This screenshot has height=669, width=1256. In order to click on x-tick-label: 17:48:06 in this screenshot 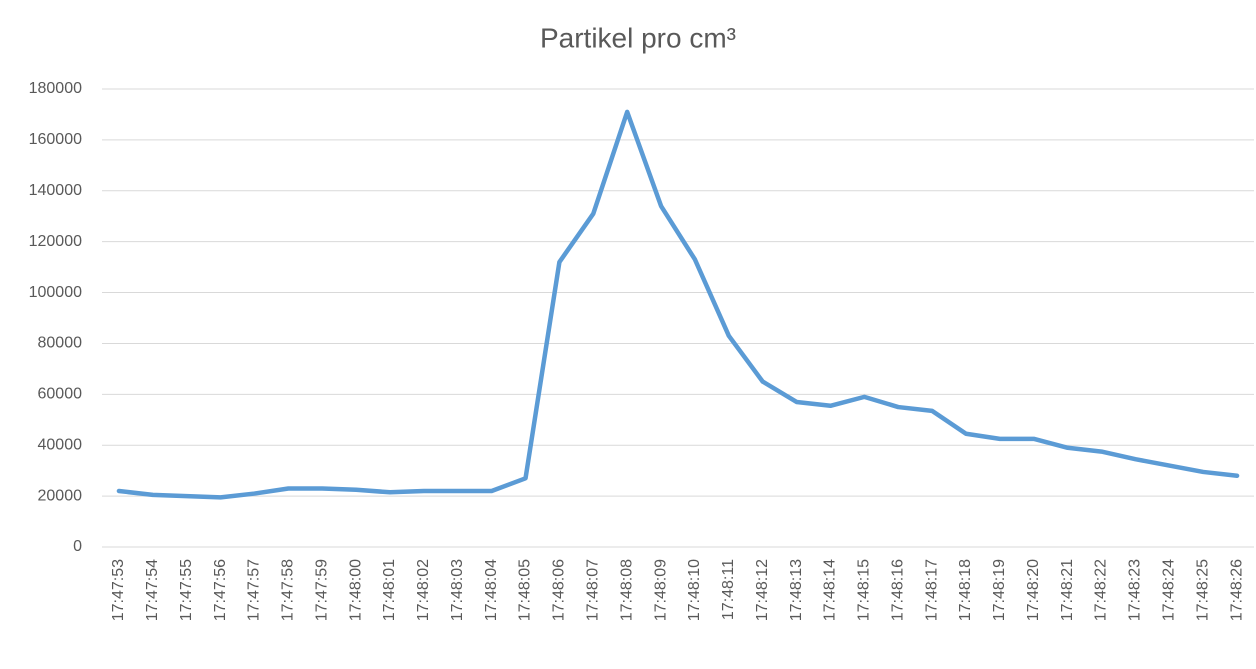, I will do `click(559, 590)`.